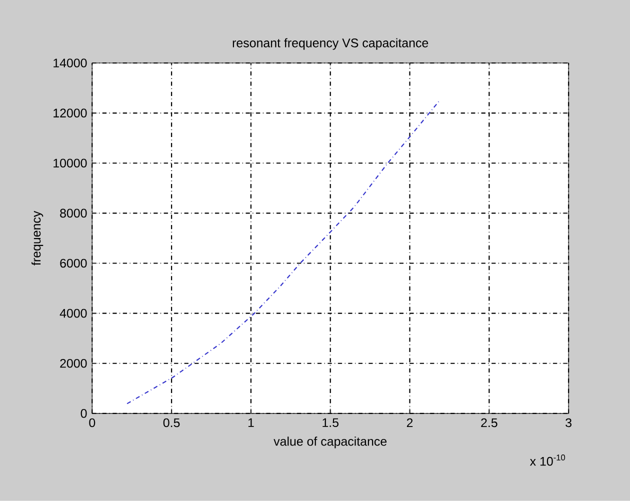  I want to click on y-tick-label: 0, so click(83, 413).